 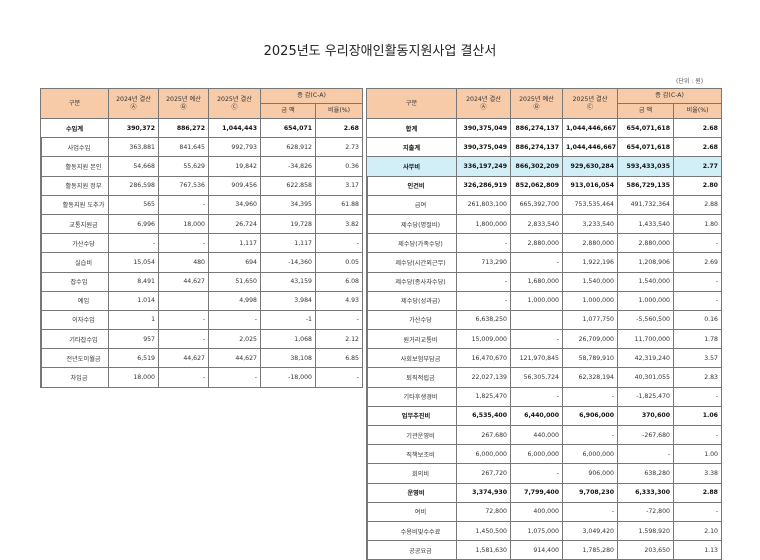 I want to click on row-label: 여비, so click(x=411, y=511).